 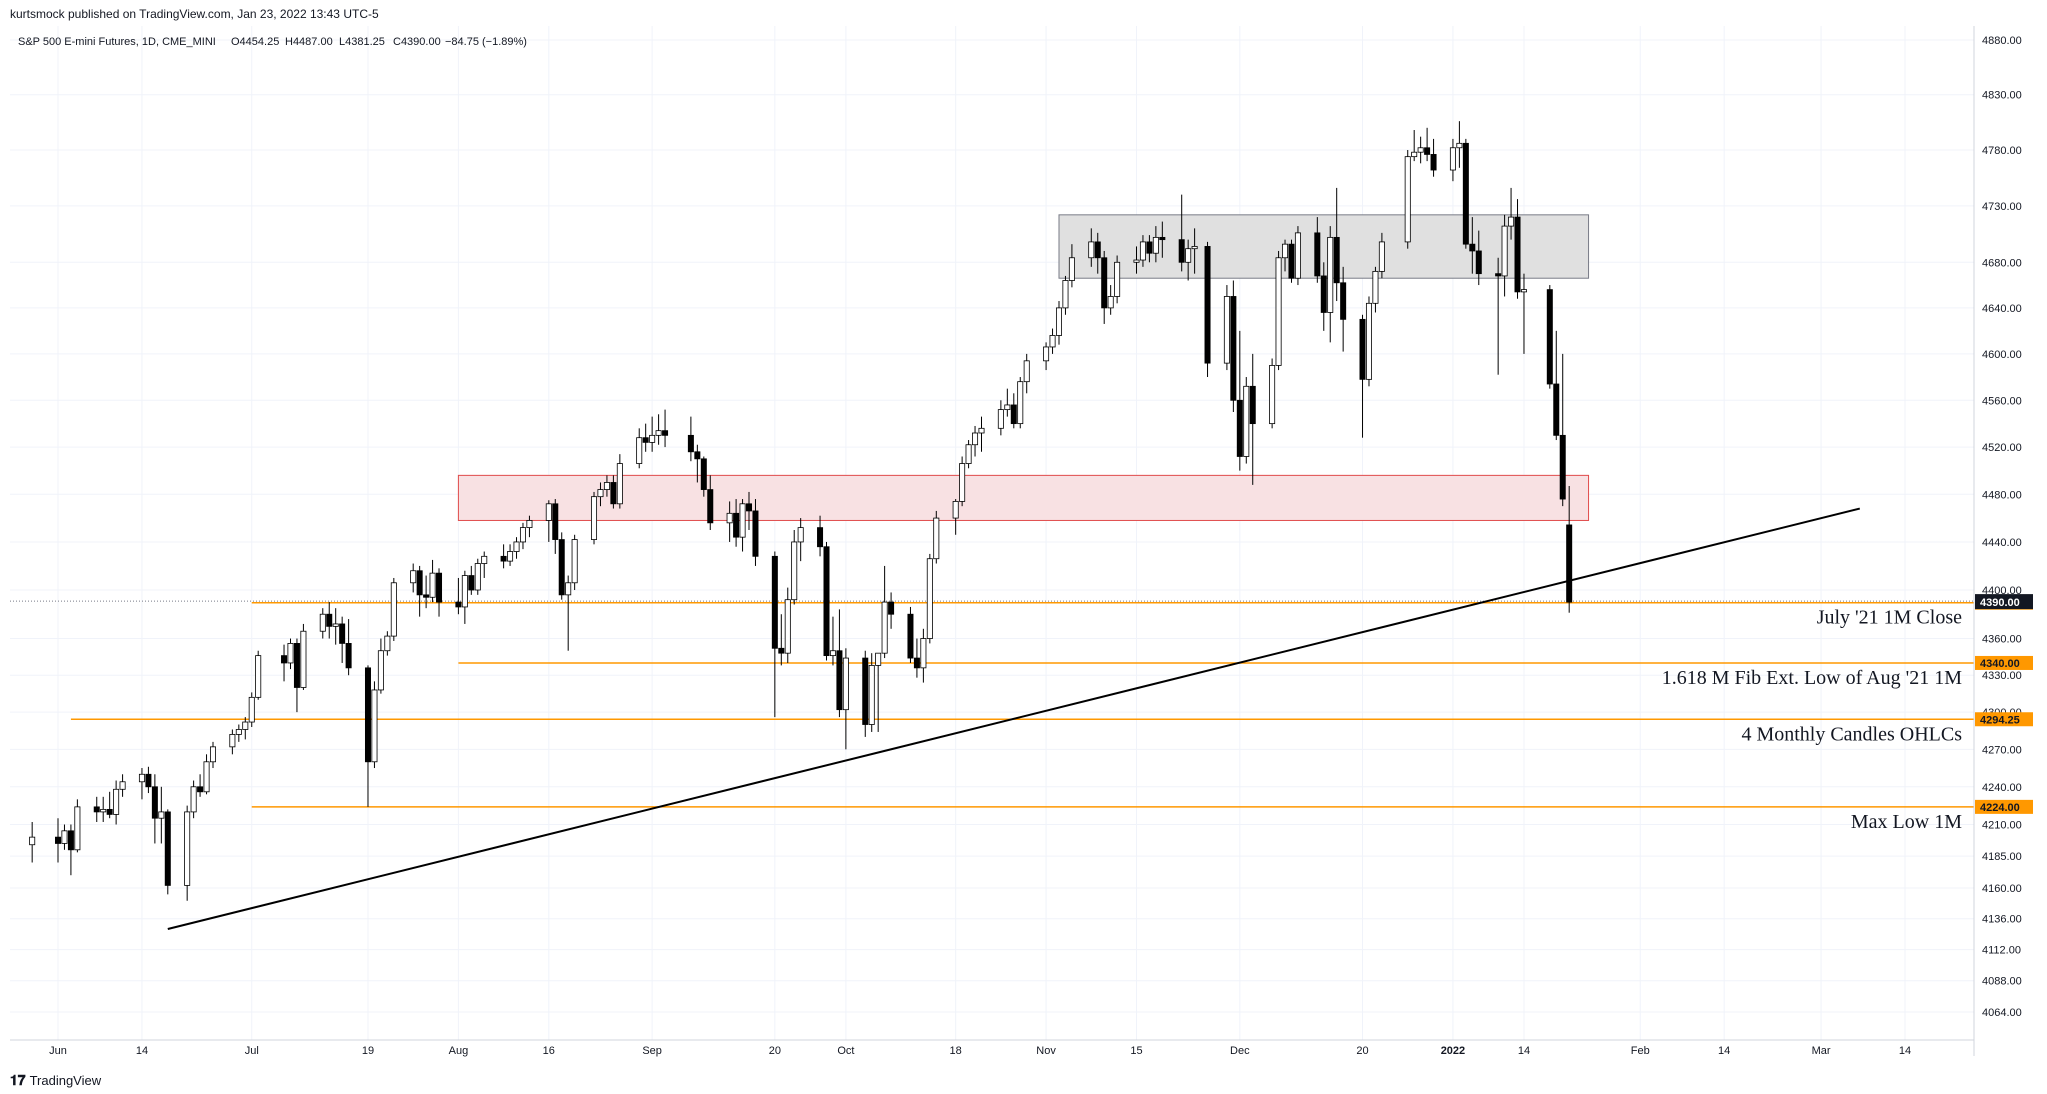 I want to click on price-tick-label: 4440.00, so click(x=2002, y=543).